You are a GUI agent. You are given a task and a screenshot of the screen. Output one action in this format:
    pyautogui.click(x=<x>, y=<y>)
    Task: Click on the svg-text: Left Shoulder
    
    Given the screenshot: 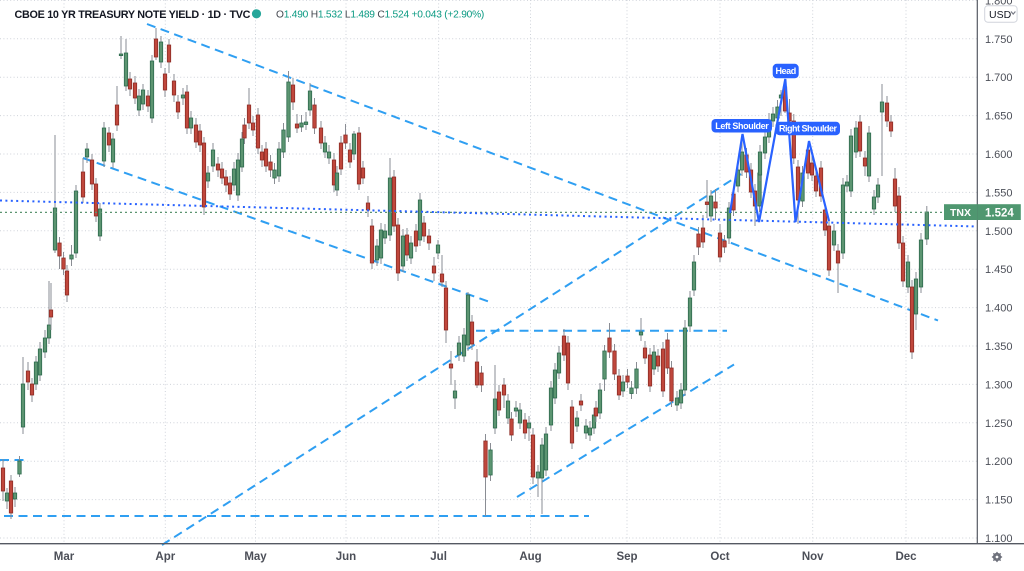 What is the action you would take?
    pyautogui.click(x=742, y=126)
    